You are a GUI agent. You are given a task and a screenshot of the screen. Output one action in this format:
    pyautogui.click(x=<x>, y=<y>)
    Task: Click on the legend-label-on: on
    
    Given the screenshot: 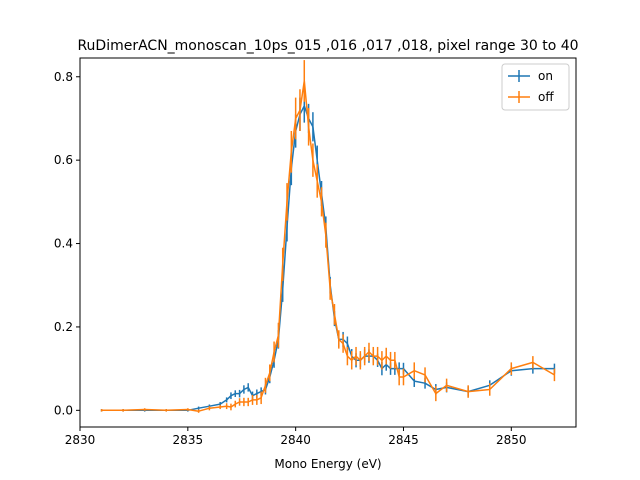 What is the action you would take?
    pyautogui.click(x=545, y=76)
    